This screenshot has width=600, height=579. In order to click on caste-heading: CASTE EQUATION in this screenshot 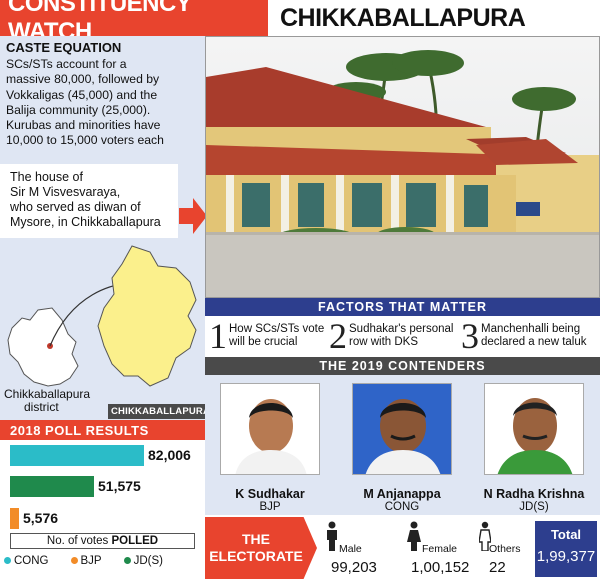, I will do `click(64, 47)`.